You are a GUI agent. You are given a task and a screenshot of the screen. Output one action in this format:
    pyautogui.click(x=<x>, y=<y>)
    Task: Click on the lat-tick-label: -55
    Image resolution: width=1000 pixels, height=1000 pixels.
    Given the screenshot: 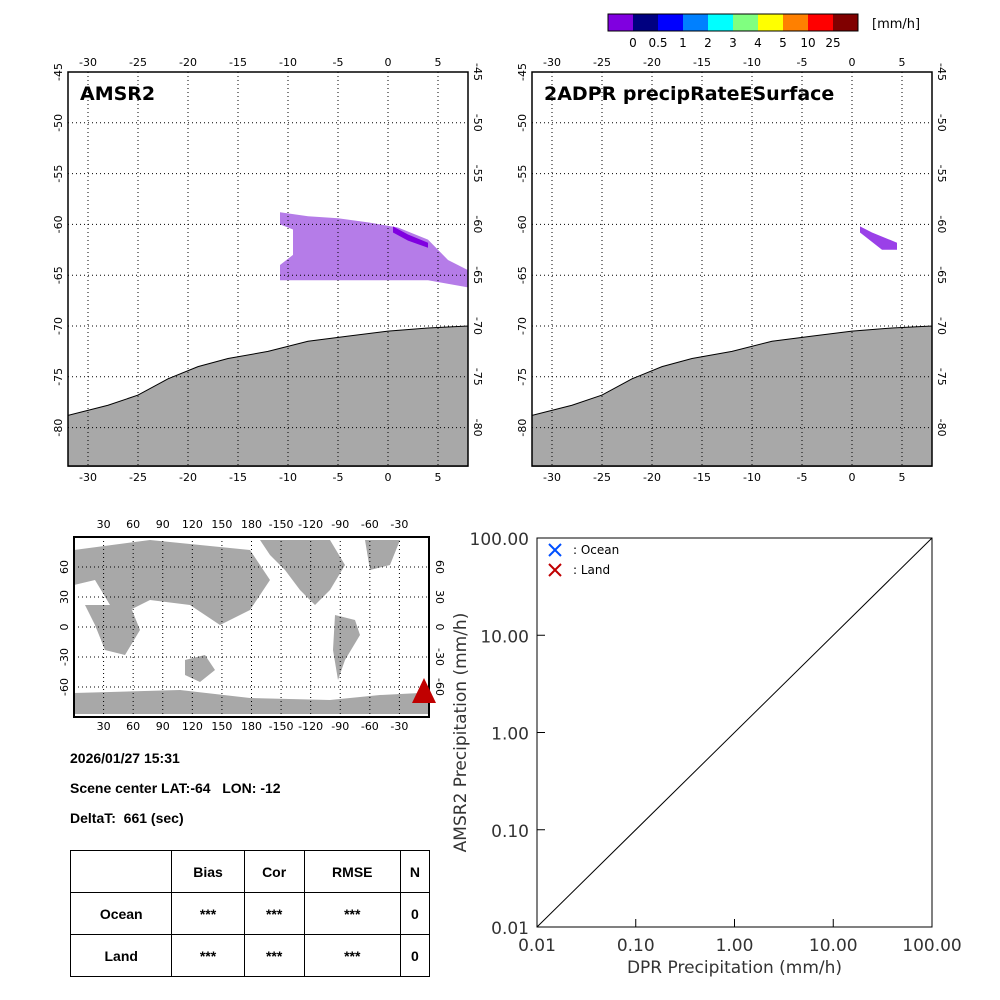 What is the action you would take?
    pyautogui.click(x=522, y=174)
    